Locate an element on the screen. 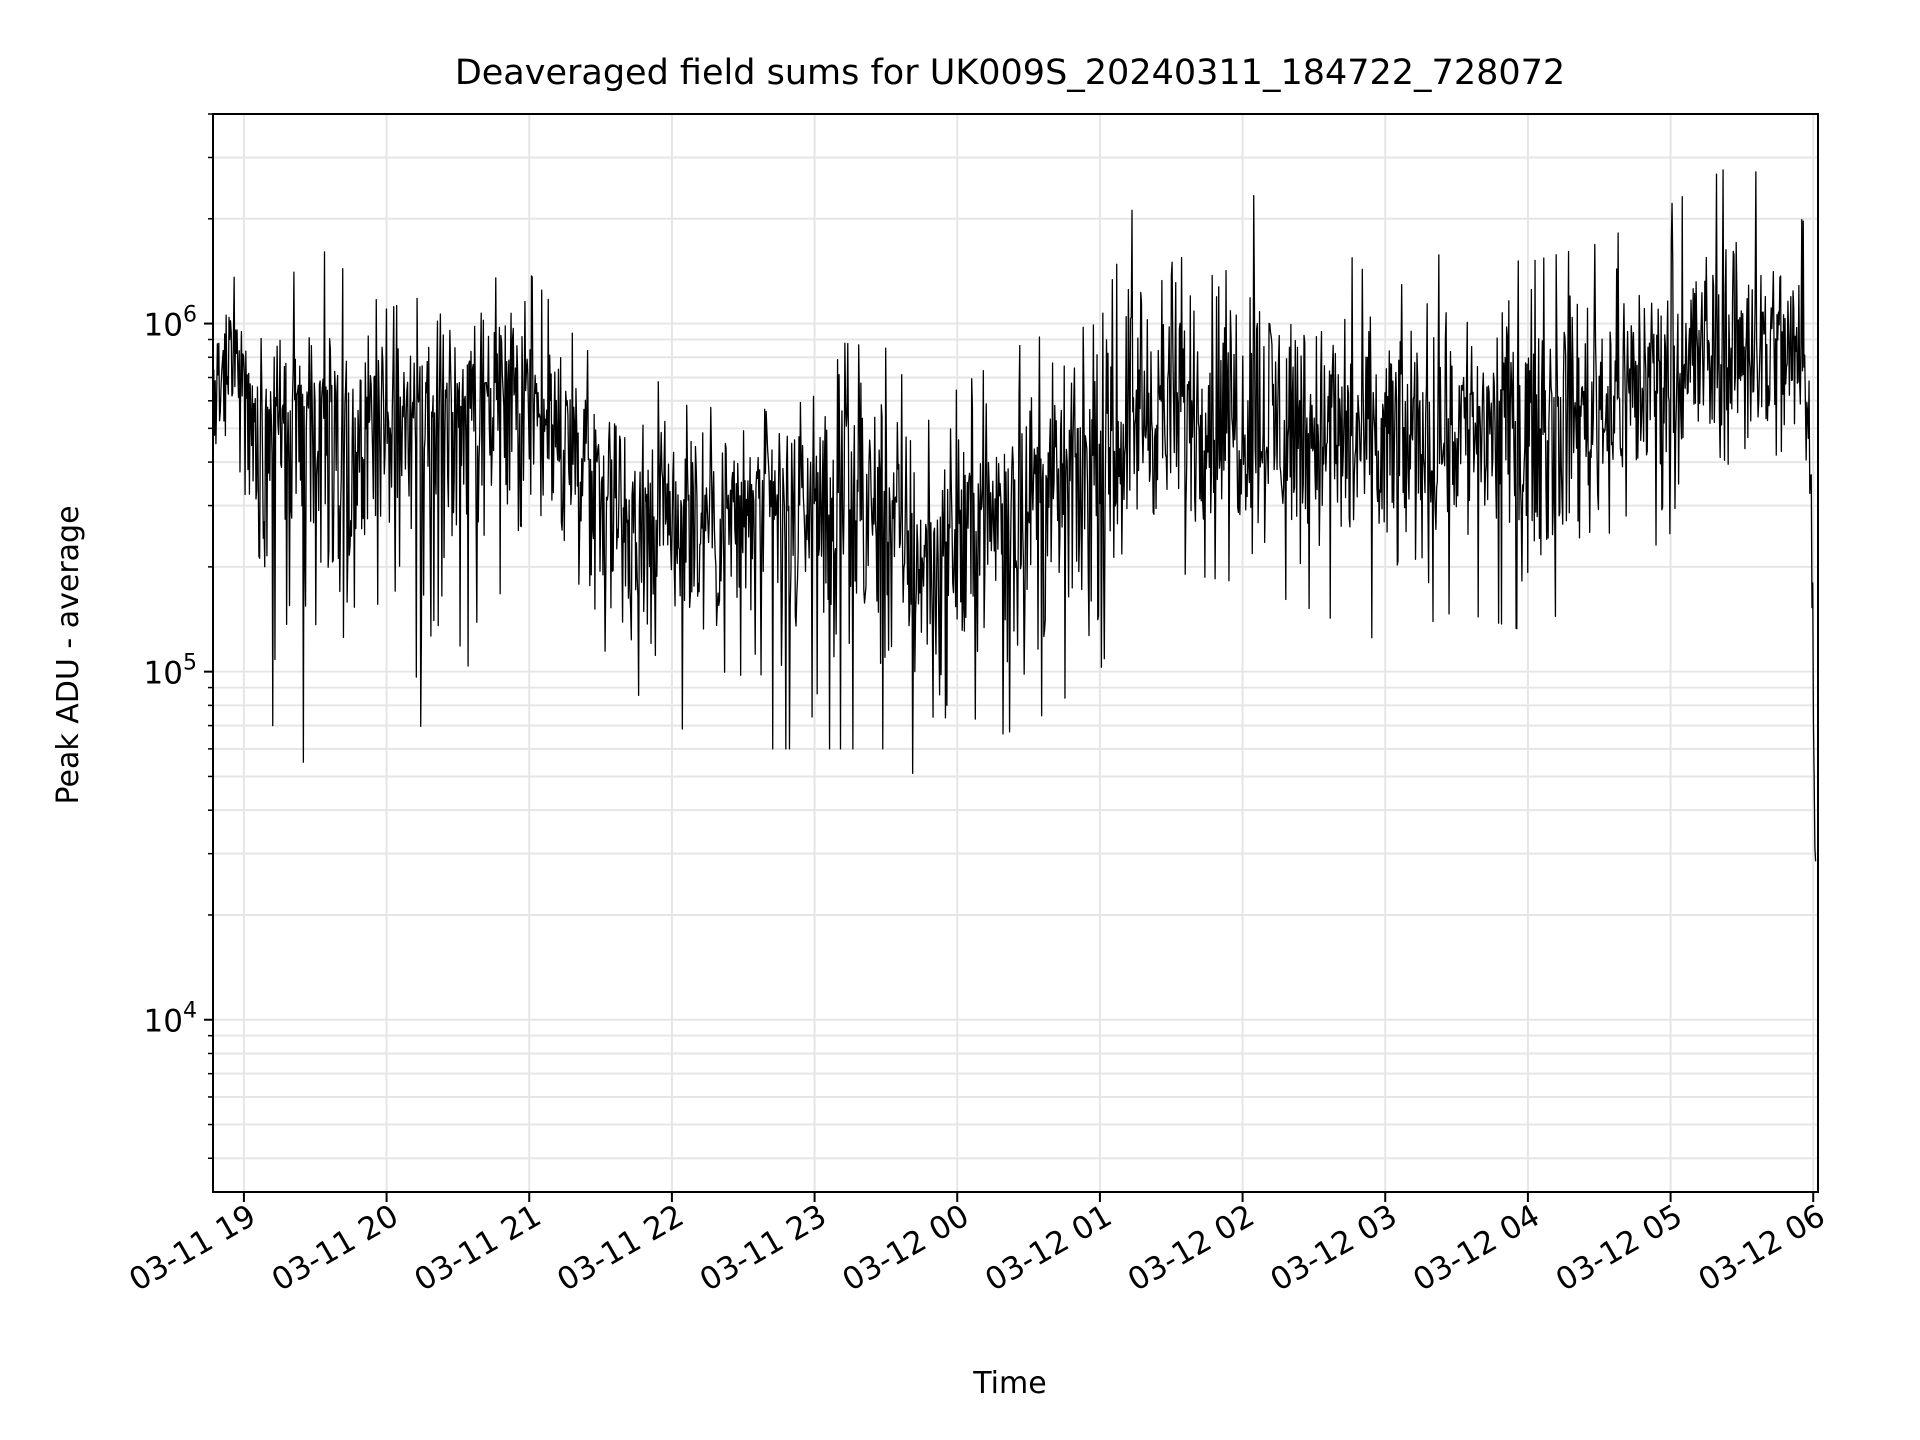 The height and width of the screenshot is (1440, 1920). y-tick-label: 10⁴ is located at coordinates (170, 1019).